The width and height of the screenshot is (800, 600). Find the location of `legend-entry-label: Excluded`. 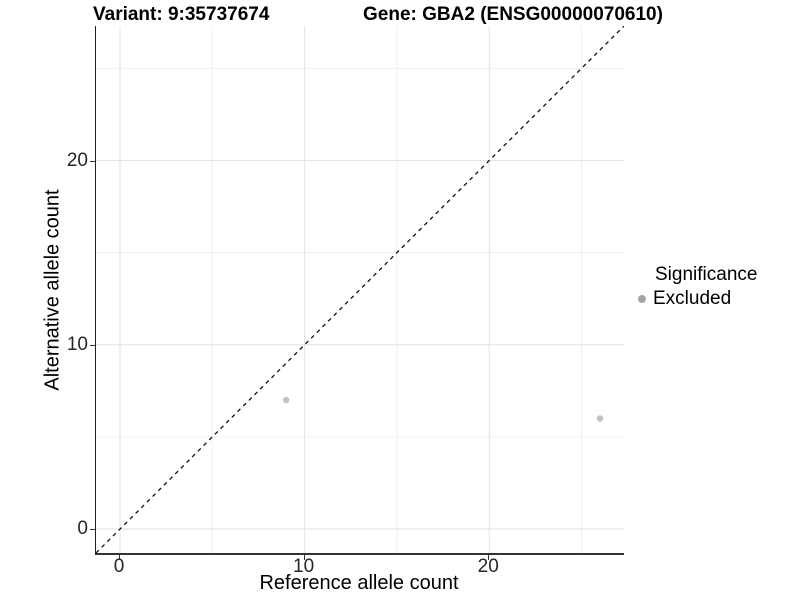

legend-entry-label: Excluded is located at coordinates (692, 298).